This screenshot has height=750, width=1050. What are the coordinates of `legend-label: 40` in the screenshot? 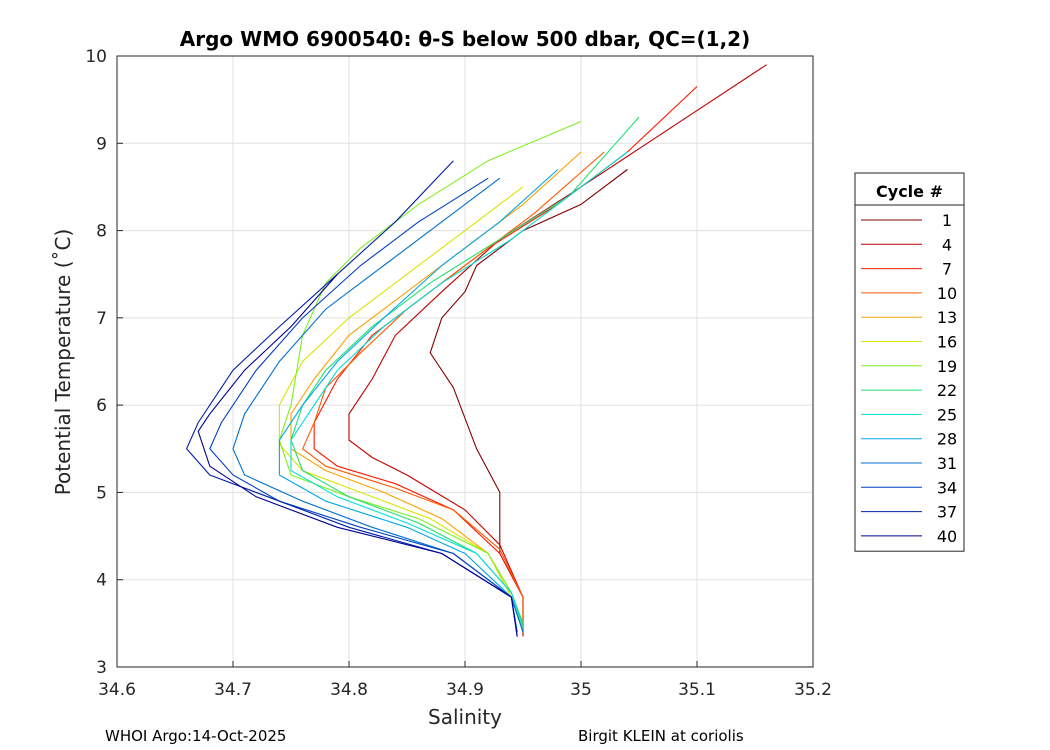 It's located at (947, 536).